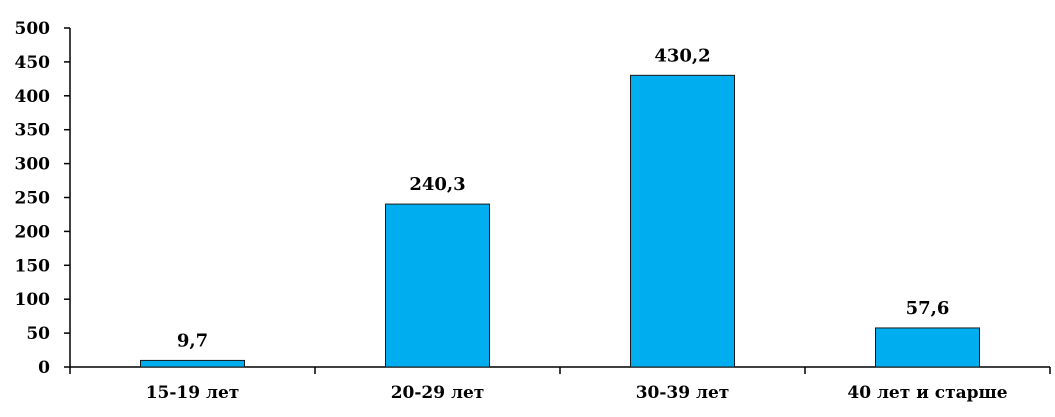 Image resolution: width=1055 pixels, height=417 pixels. What do you see at coordinates (33, 232) in the screenshot?
I see `y-tick-label: 200` at bounding box center [33, 232].